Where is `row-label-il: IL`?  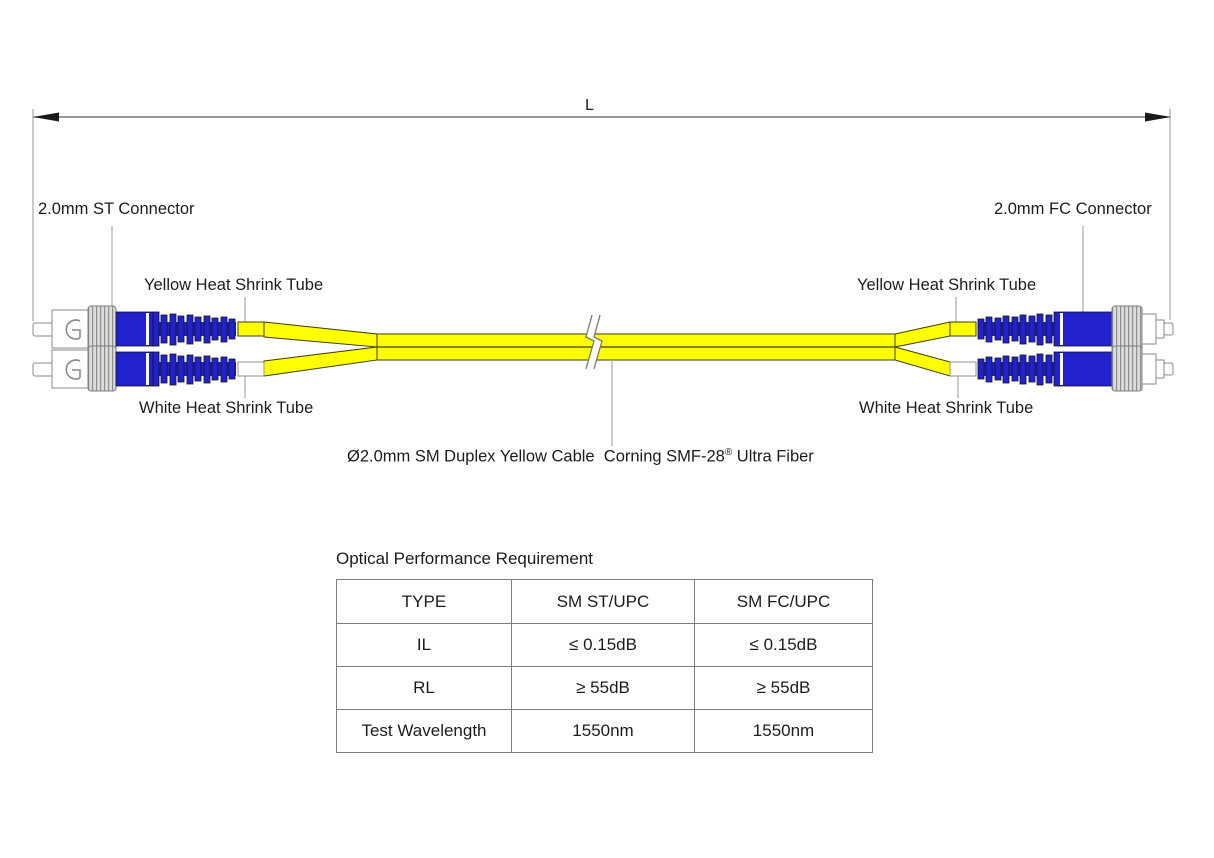 row-label-il: IL is located at coordinates (424, 645).